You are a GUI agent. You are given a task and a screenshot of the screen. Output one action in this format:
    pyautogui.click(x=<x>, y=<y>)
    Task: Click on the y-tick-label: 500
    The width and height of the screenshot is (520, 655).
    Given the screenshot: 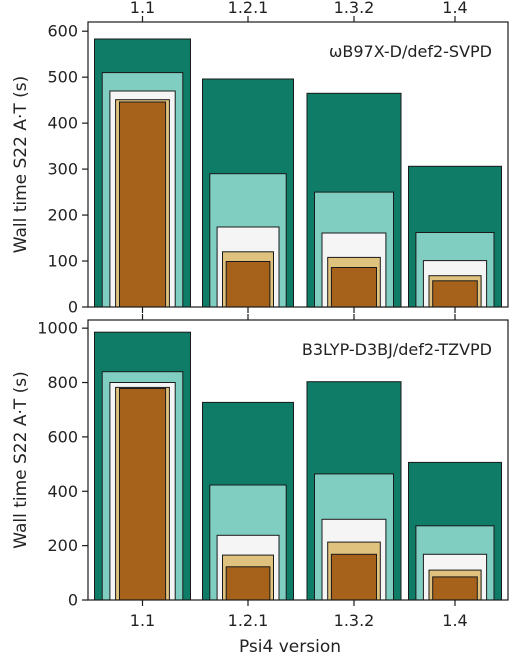 What is the action you would take?
    pyautogui.click(x=62, y=77)
    